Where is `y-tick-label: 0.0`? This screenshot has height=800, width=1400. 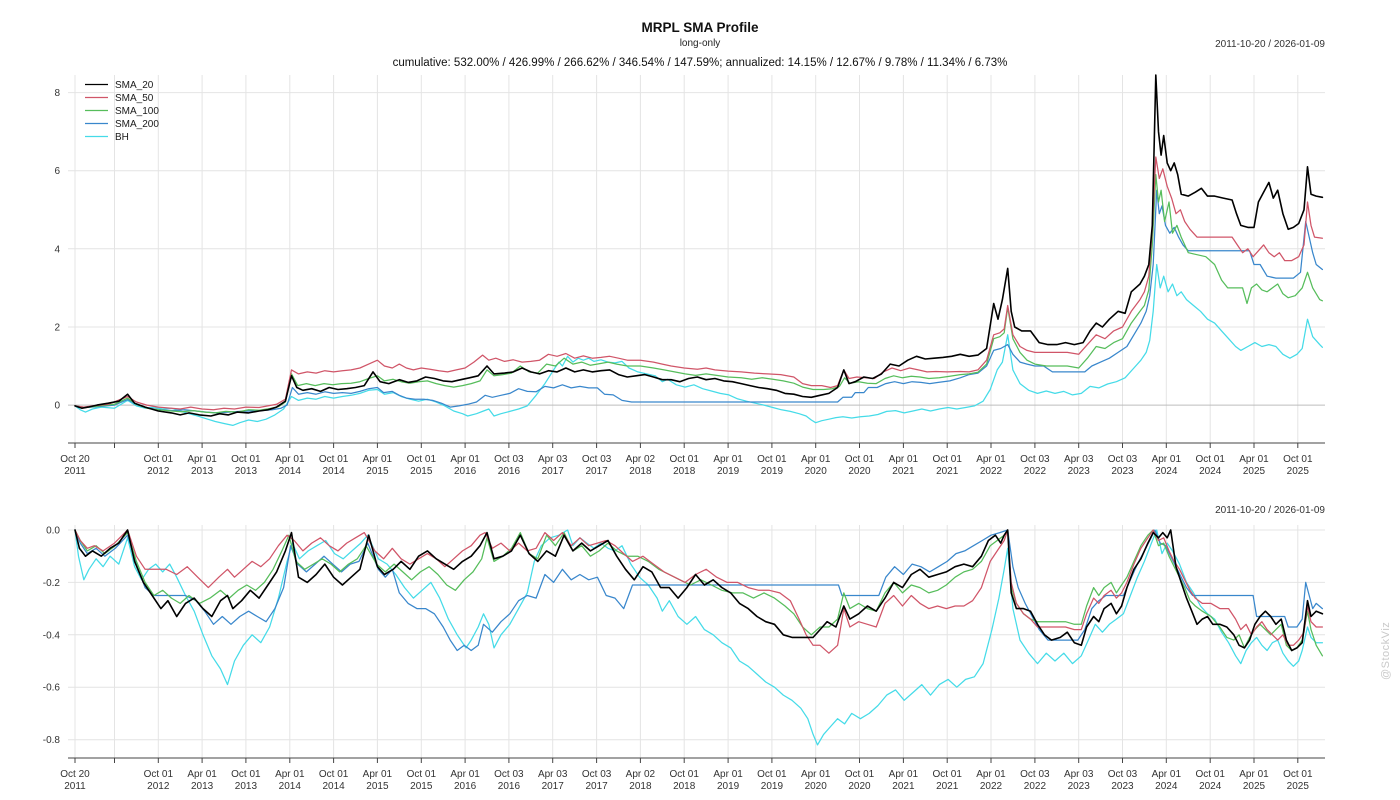 y-tick-label: 0.0 is located at coordinates (53, 531).